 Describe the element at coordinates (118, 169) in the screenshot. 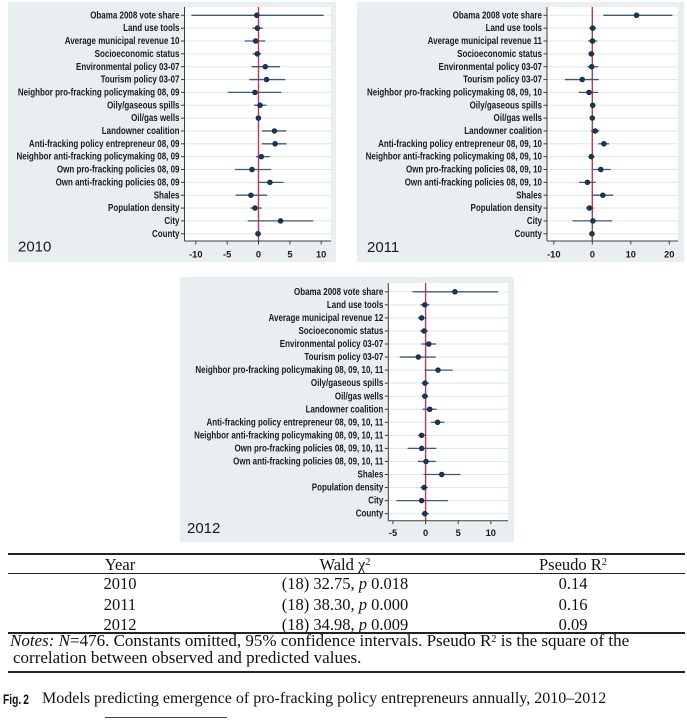

I see `svg-text:Own pro-fracking policies 08,: Own pro-fracking policies 08, 09` at that location.